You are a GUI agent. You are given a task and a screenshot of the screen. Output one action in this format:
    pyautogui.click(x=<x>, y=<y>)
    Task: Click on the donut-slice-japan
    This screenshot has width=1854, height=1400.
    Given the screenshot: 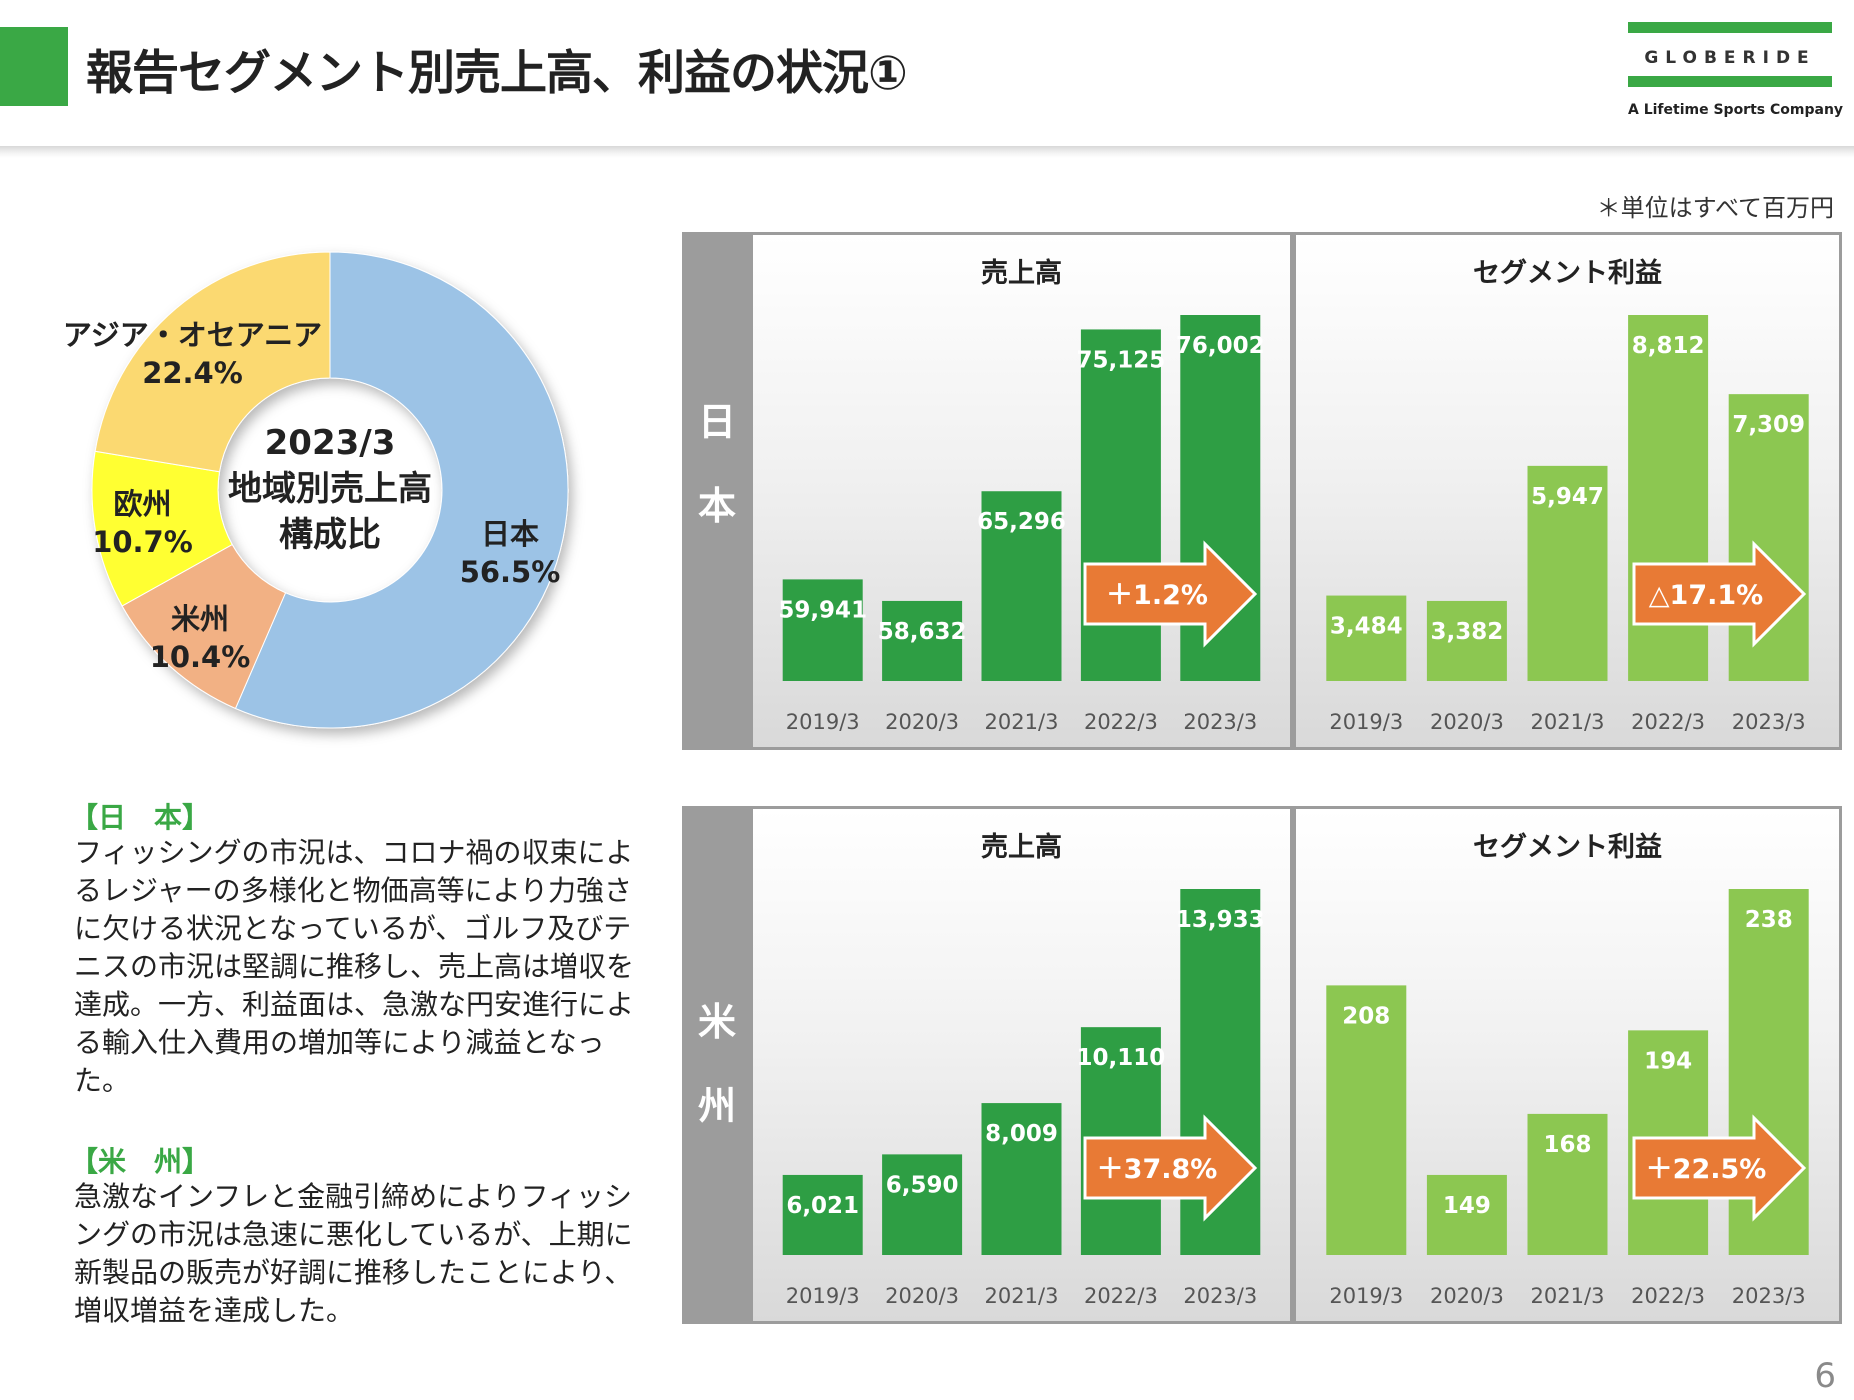 What is the action you would take?
    pyautogui.click(x=401, y=490)
    